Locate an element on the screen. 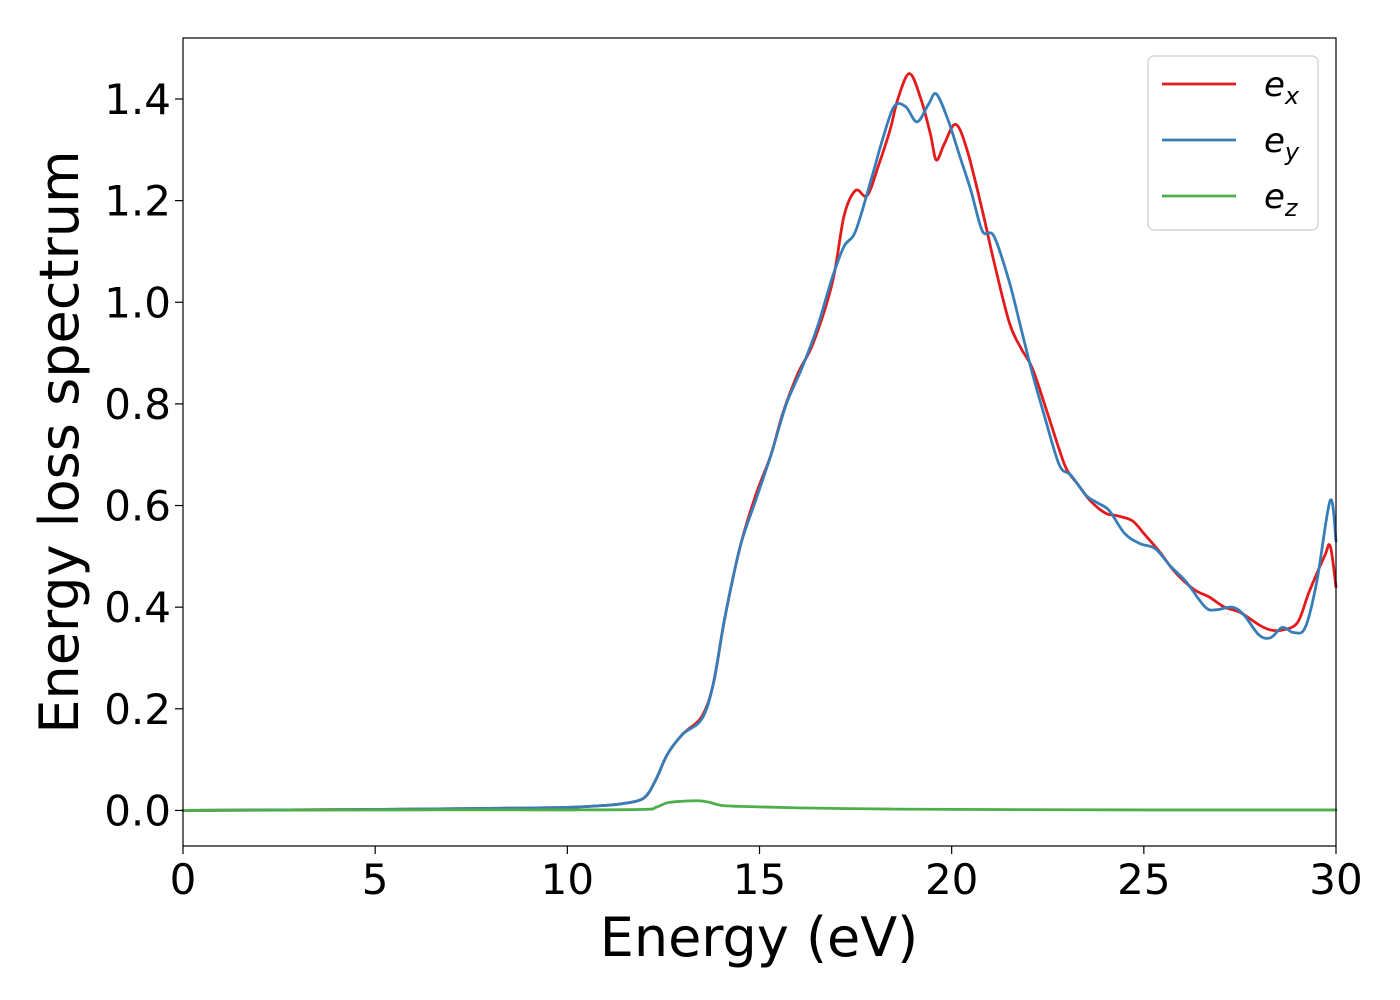 The height and width of the screenshot is (1000, 1400). legend-box is located at coordinates (1233, 143).